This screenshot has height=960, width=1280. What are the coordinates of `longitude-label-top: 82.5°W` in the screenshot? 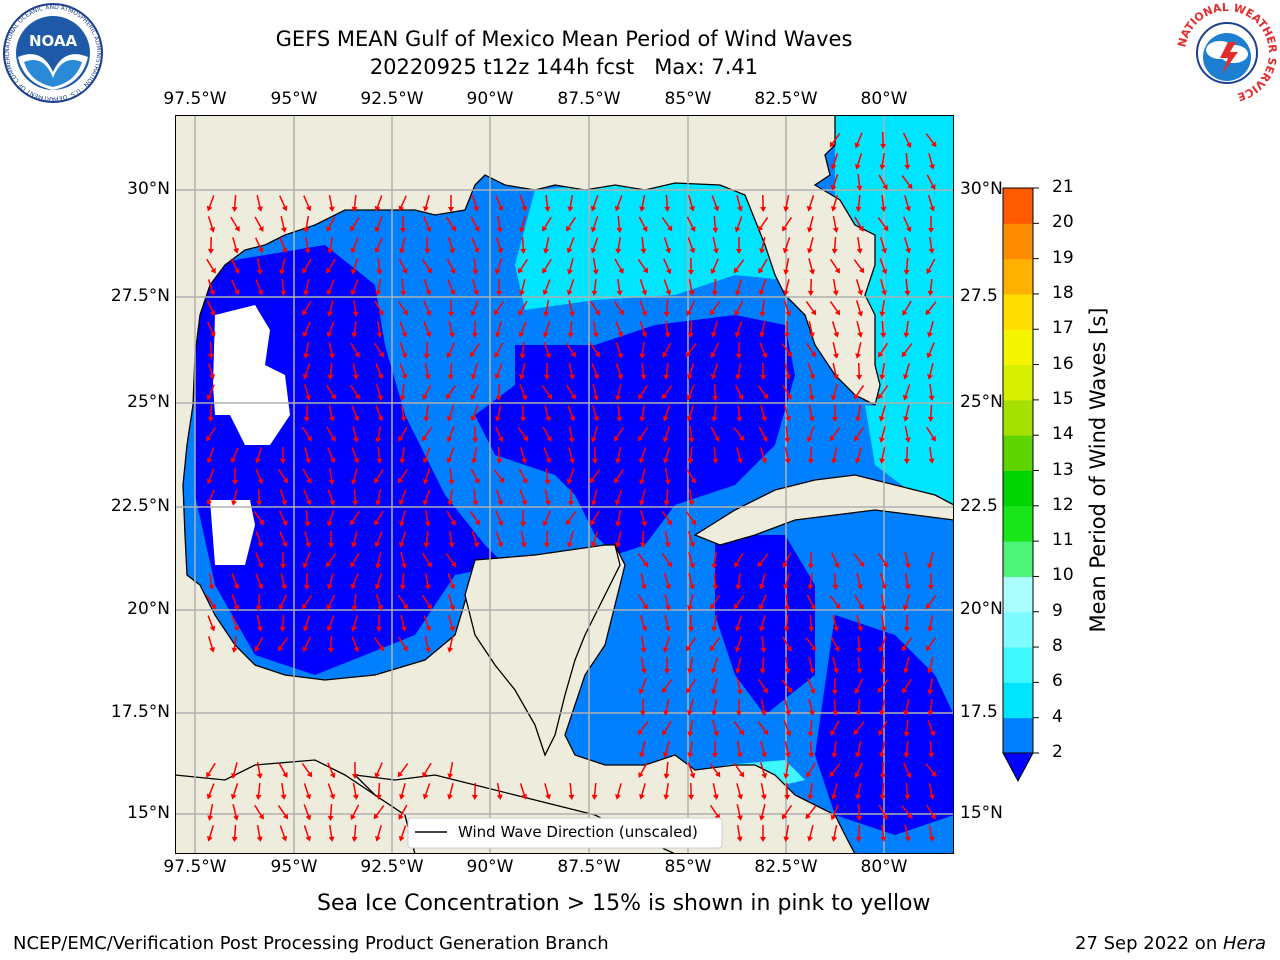 It's located at (786, 99).